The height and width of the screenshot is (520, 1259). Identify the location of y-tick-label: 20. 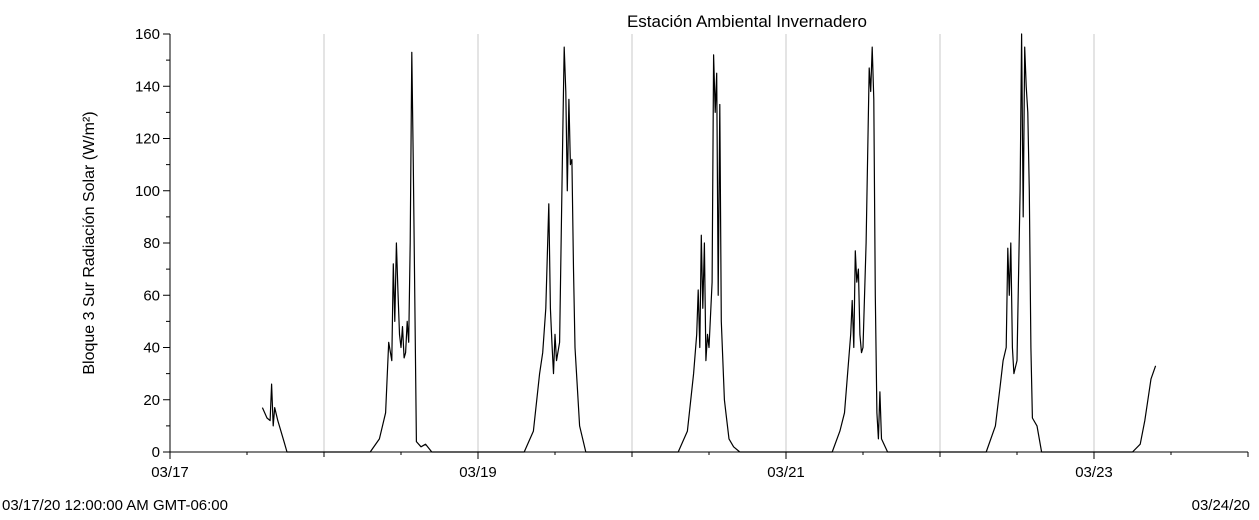
(151, 400).